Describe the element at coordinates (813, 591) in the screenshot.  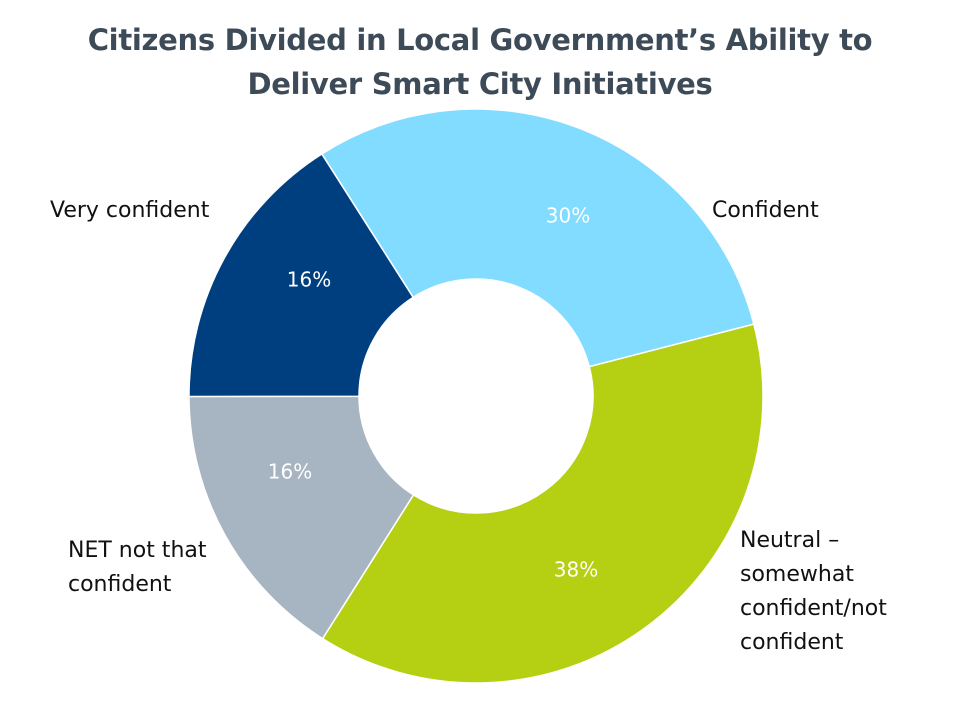
I see `category-label-neutral-somewhat-confident-not-confident: Neutral – somewhat confident/not confident` at that location.